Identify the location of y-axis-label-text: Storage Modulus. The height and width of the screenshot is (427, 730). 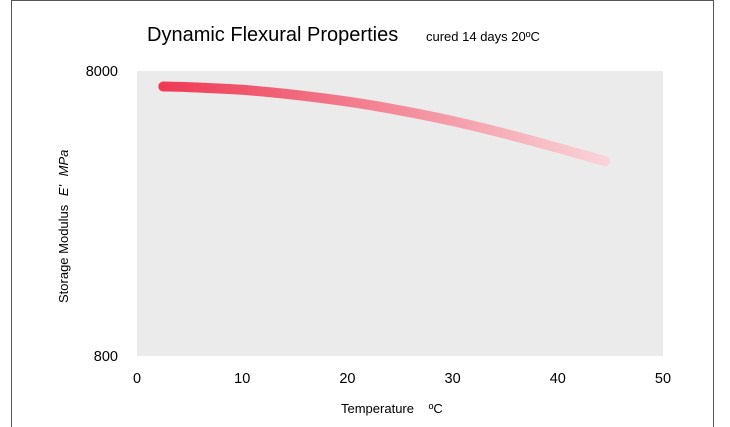
(63, 253).